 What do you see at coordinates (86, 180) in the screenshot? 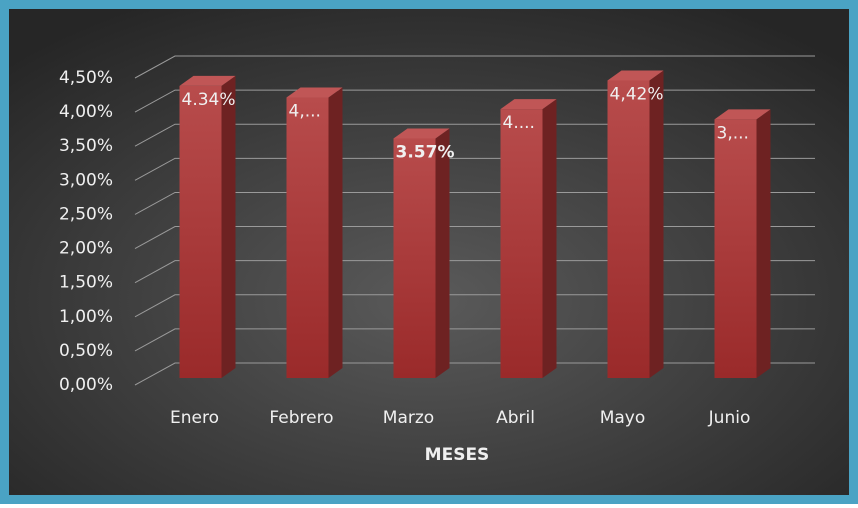
I see `y-tick-label: 3,00%` at bounding box center [86, 180].